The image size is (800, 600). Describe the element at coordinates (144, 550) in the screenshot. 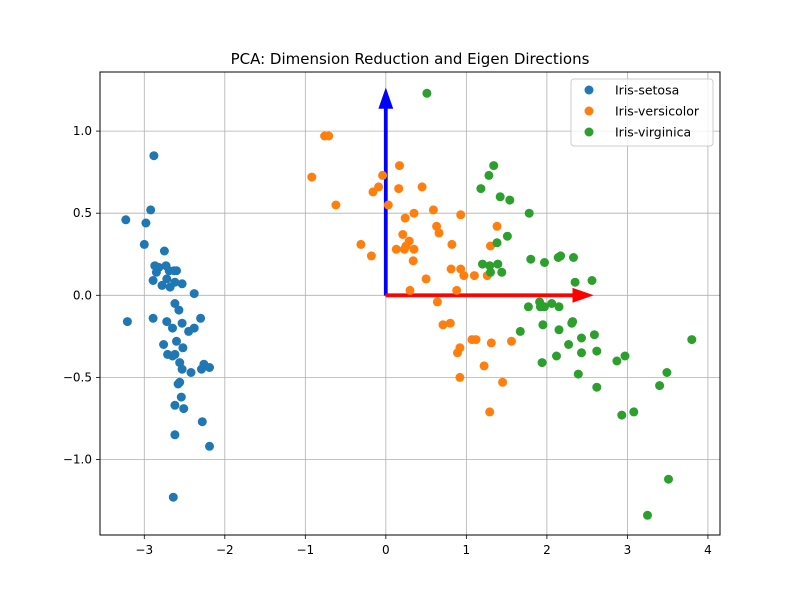

I see `x-tick-label: −3` at that location.